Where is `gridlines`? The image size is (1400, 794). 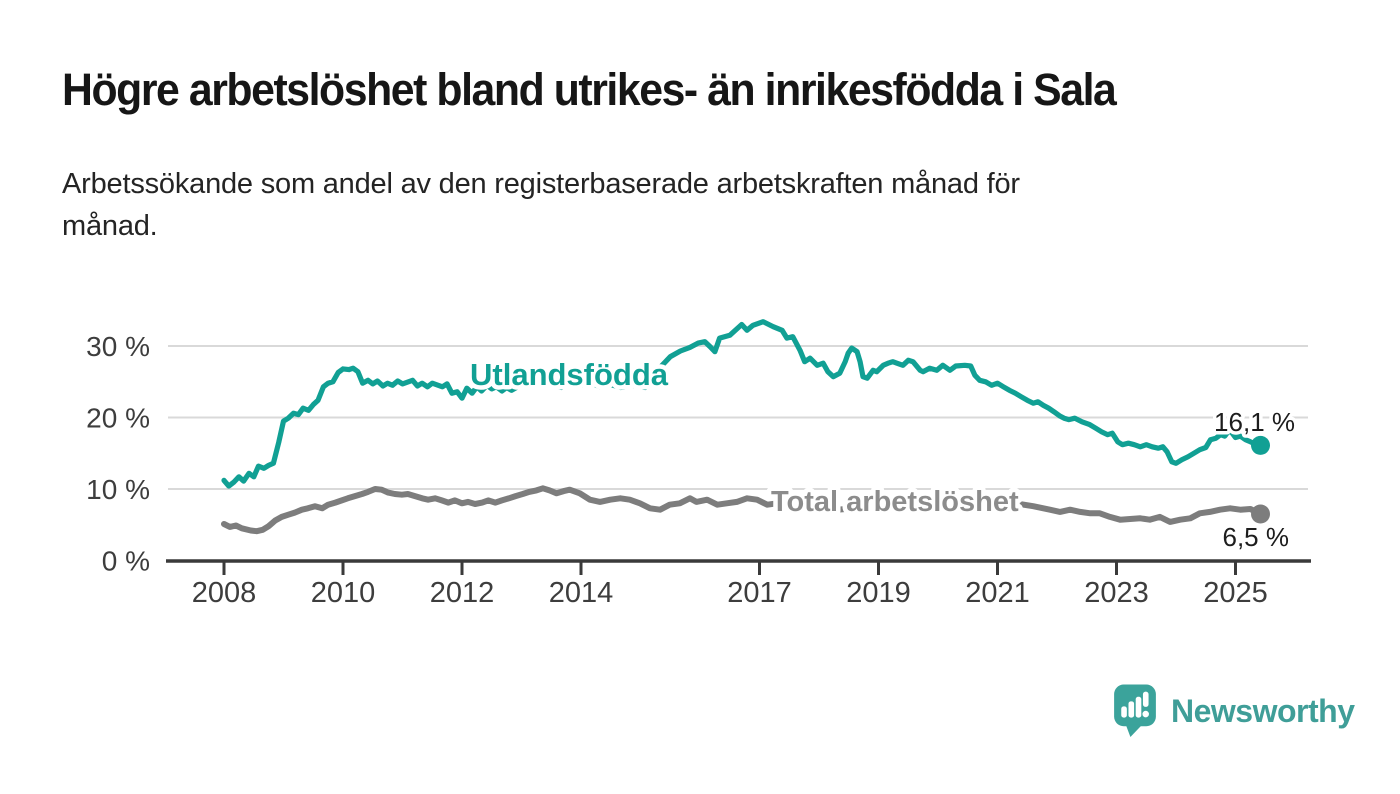
gridlines is located at coordinates (738, 417).